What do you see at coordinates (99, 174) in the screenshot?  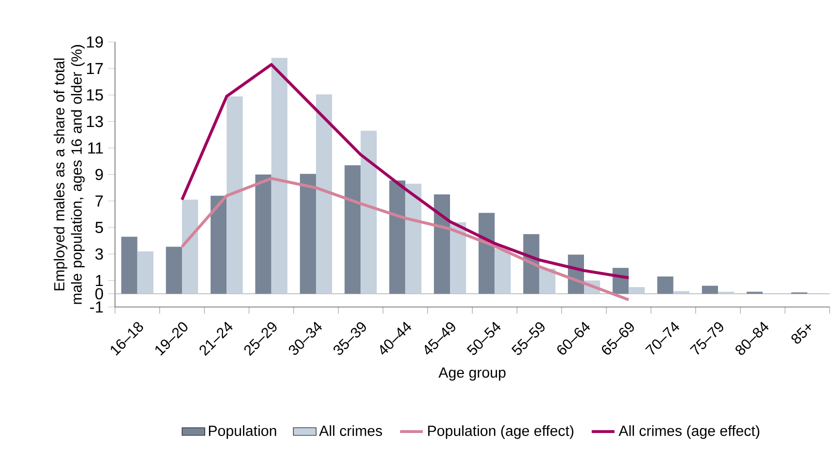 I see `y-tick-label: 9` at bounding box center [99, 174].